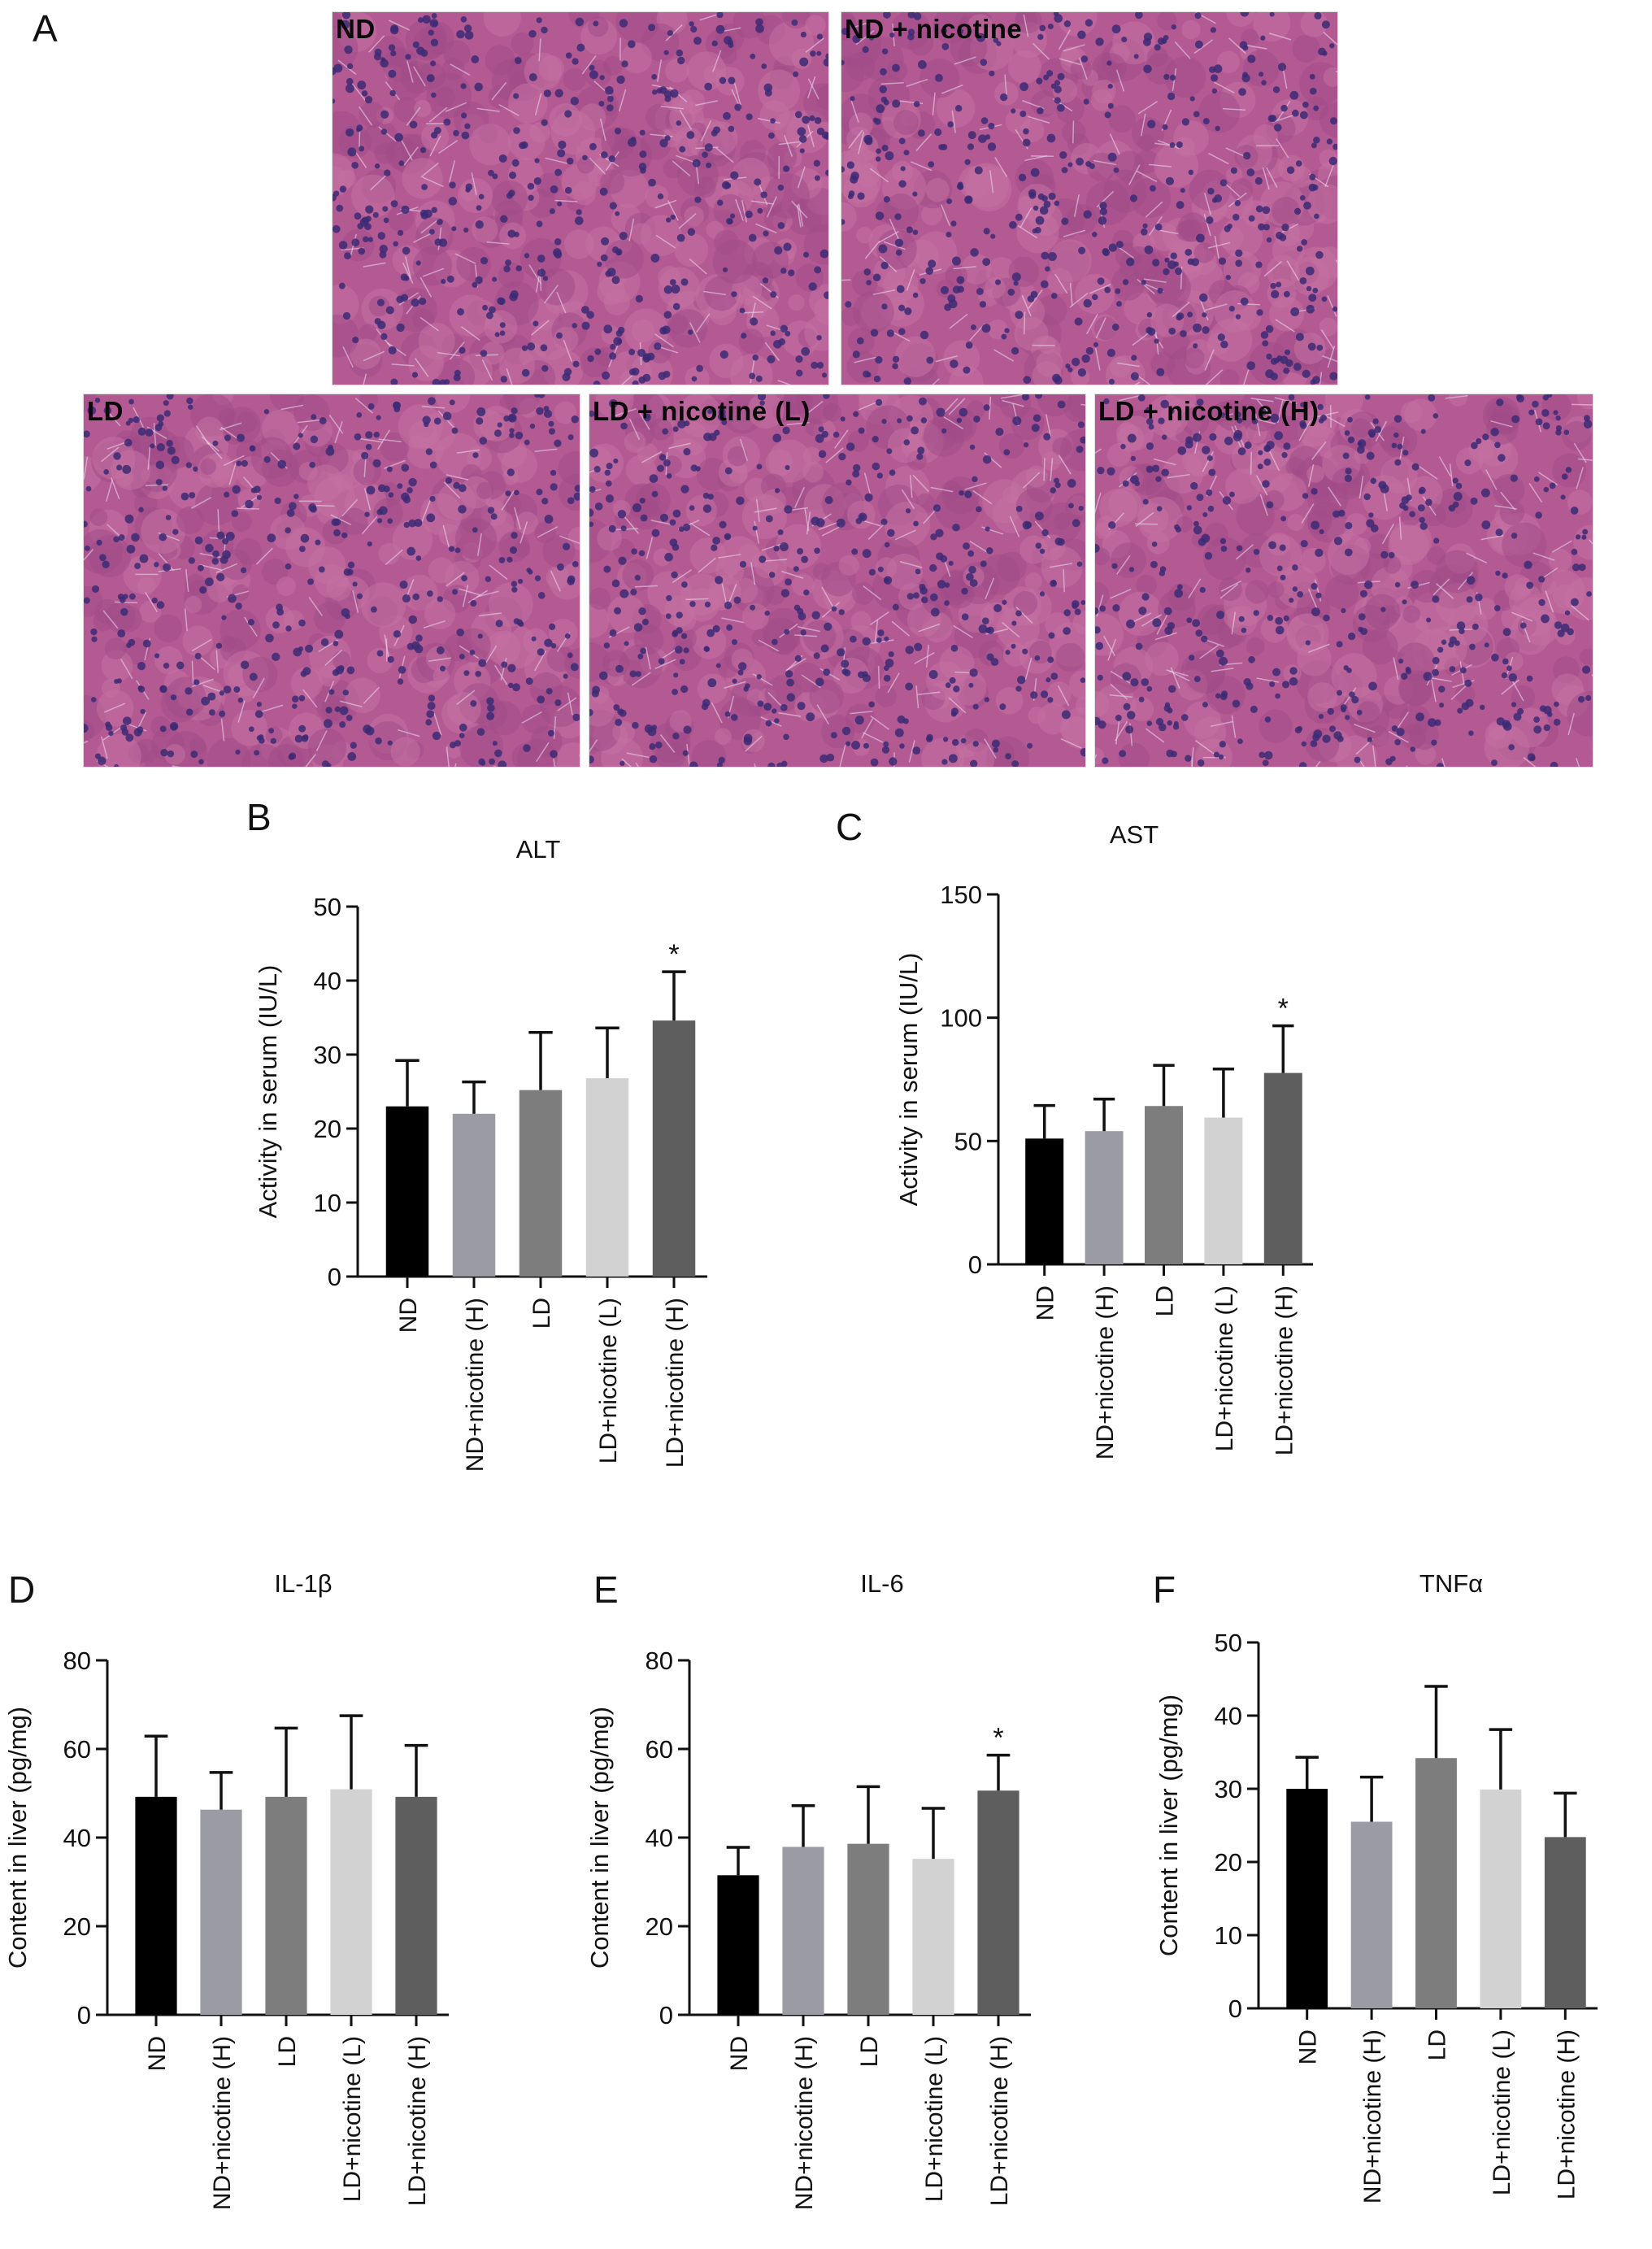 Image resolution: width=1652 pixels, height=2249 pixels. Describe the element at coordinates (259, 817) in the screenshot. I see `panel-letter-b: B` at that location.